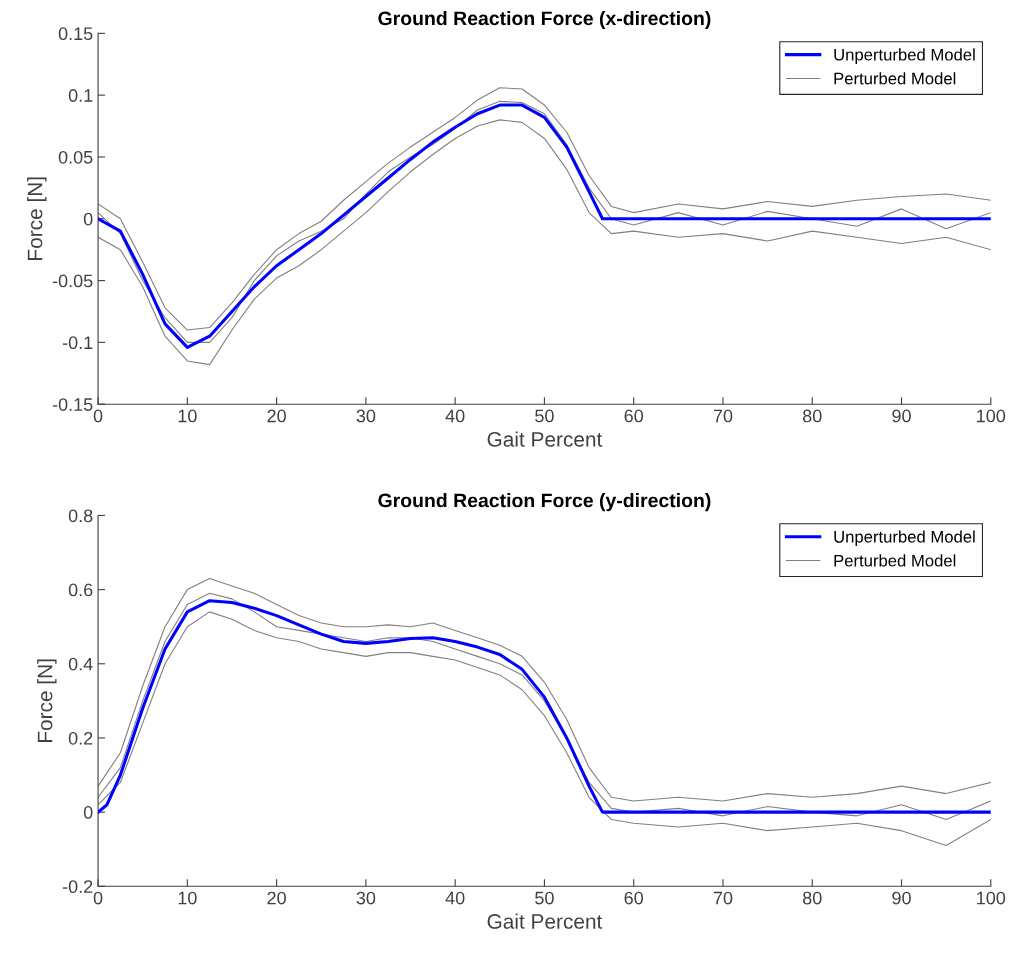  Describe the element at coordinates (72, 281) in the screenshot. I see `y-tick-label: -0.05` at that location.